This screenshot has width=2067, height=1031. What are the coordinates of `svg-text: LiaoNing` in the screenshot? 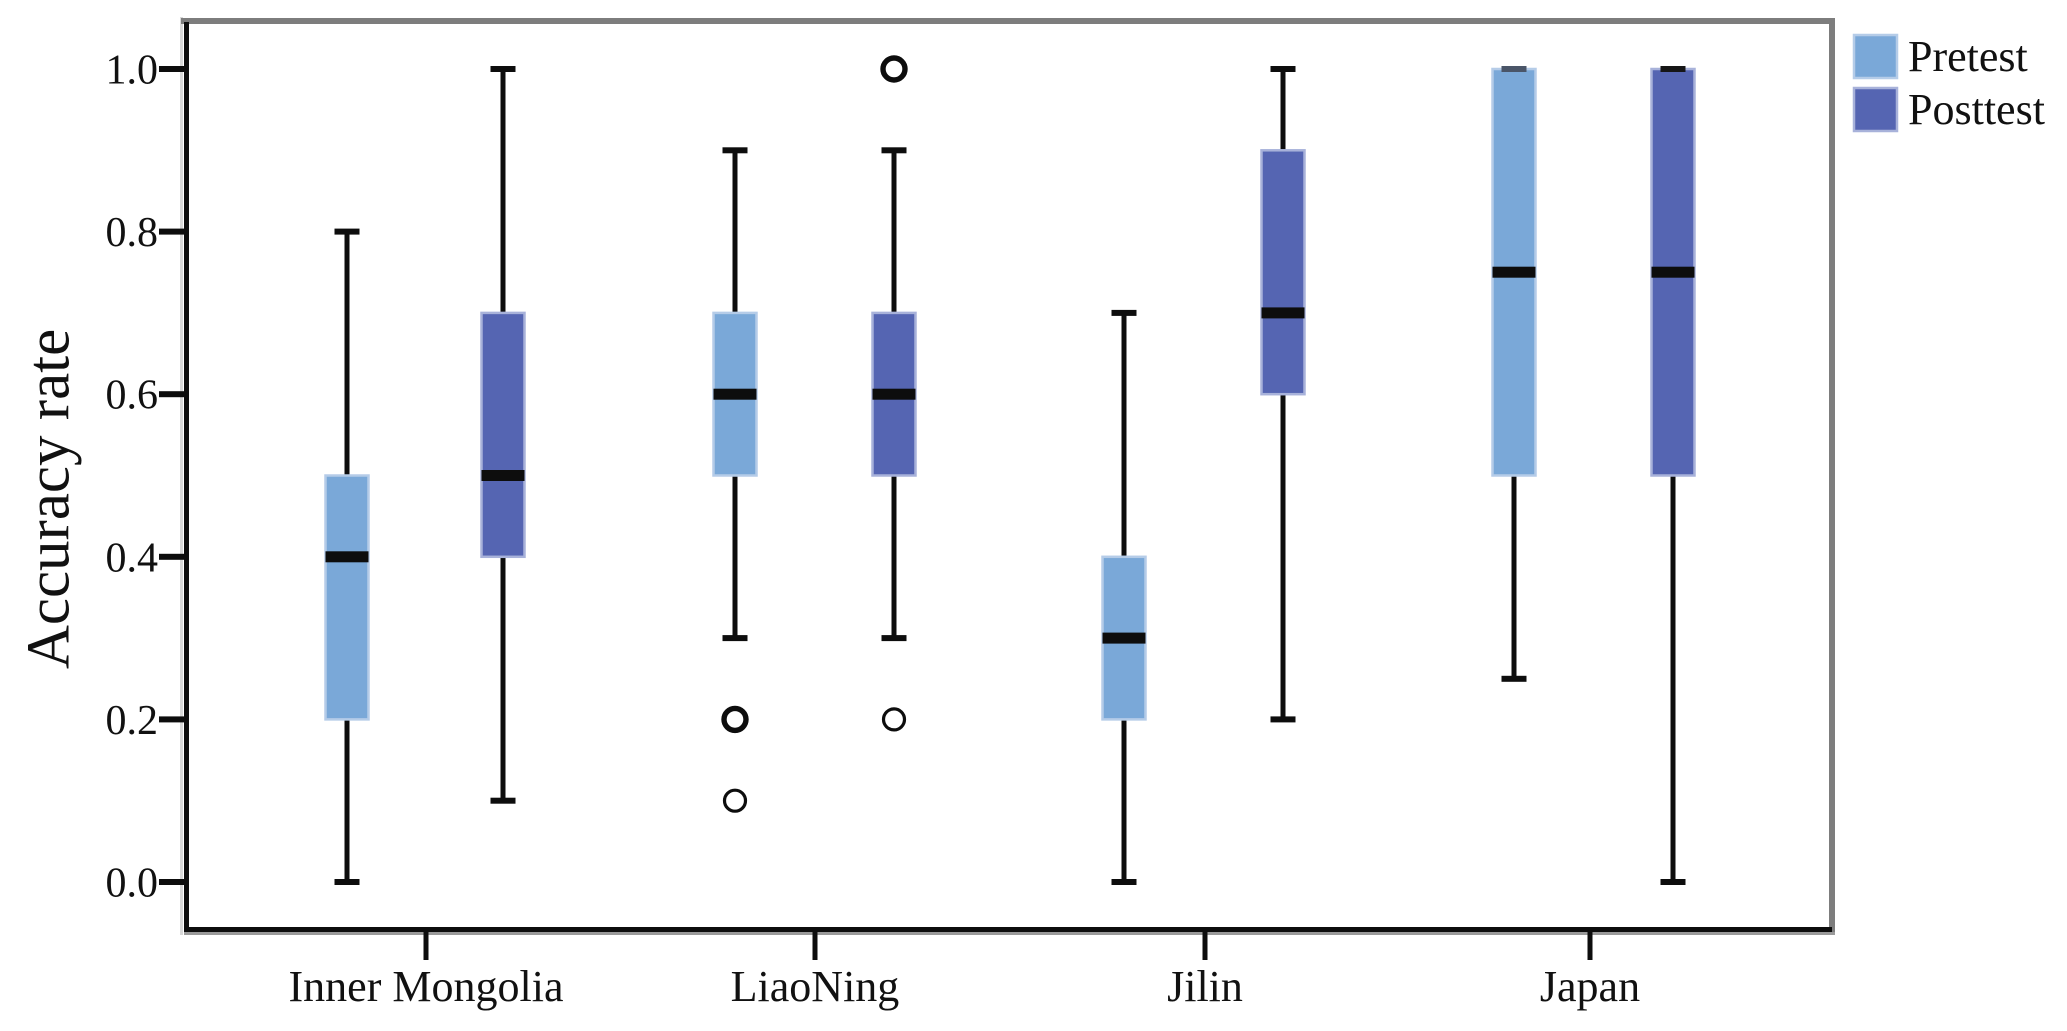 It's located at (815, 986).